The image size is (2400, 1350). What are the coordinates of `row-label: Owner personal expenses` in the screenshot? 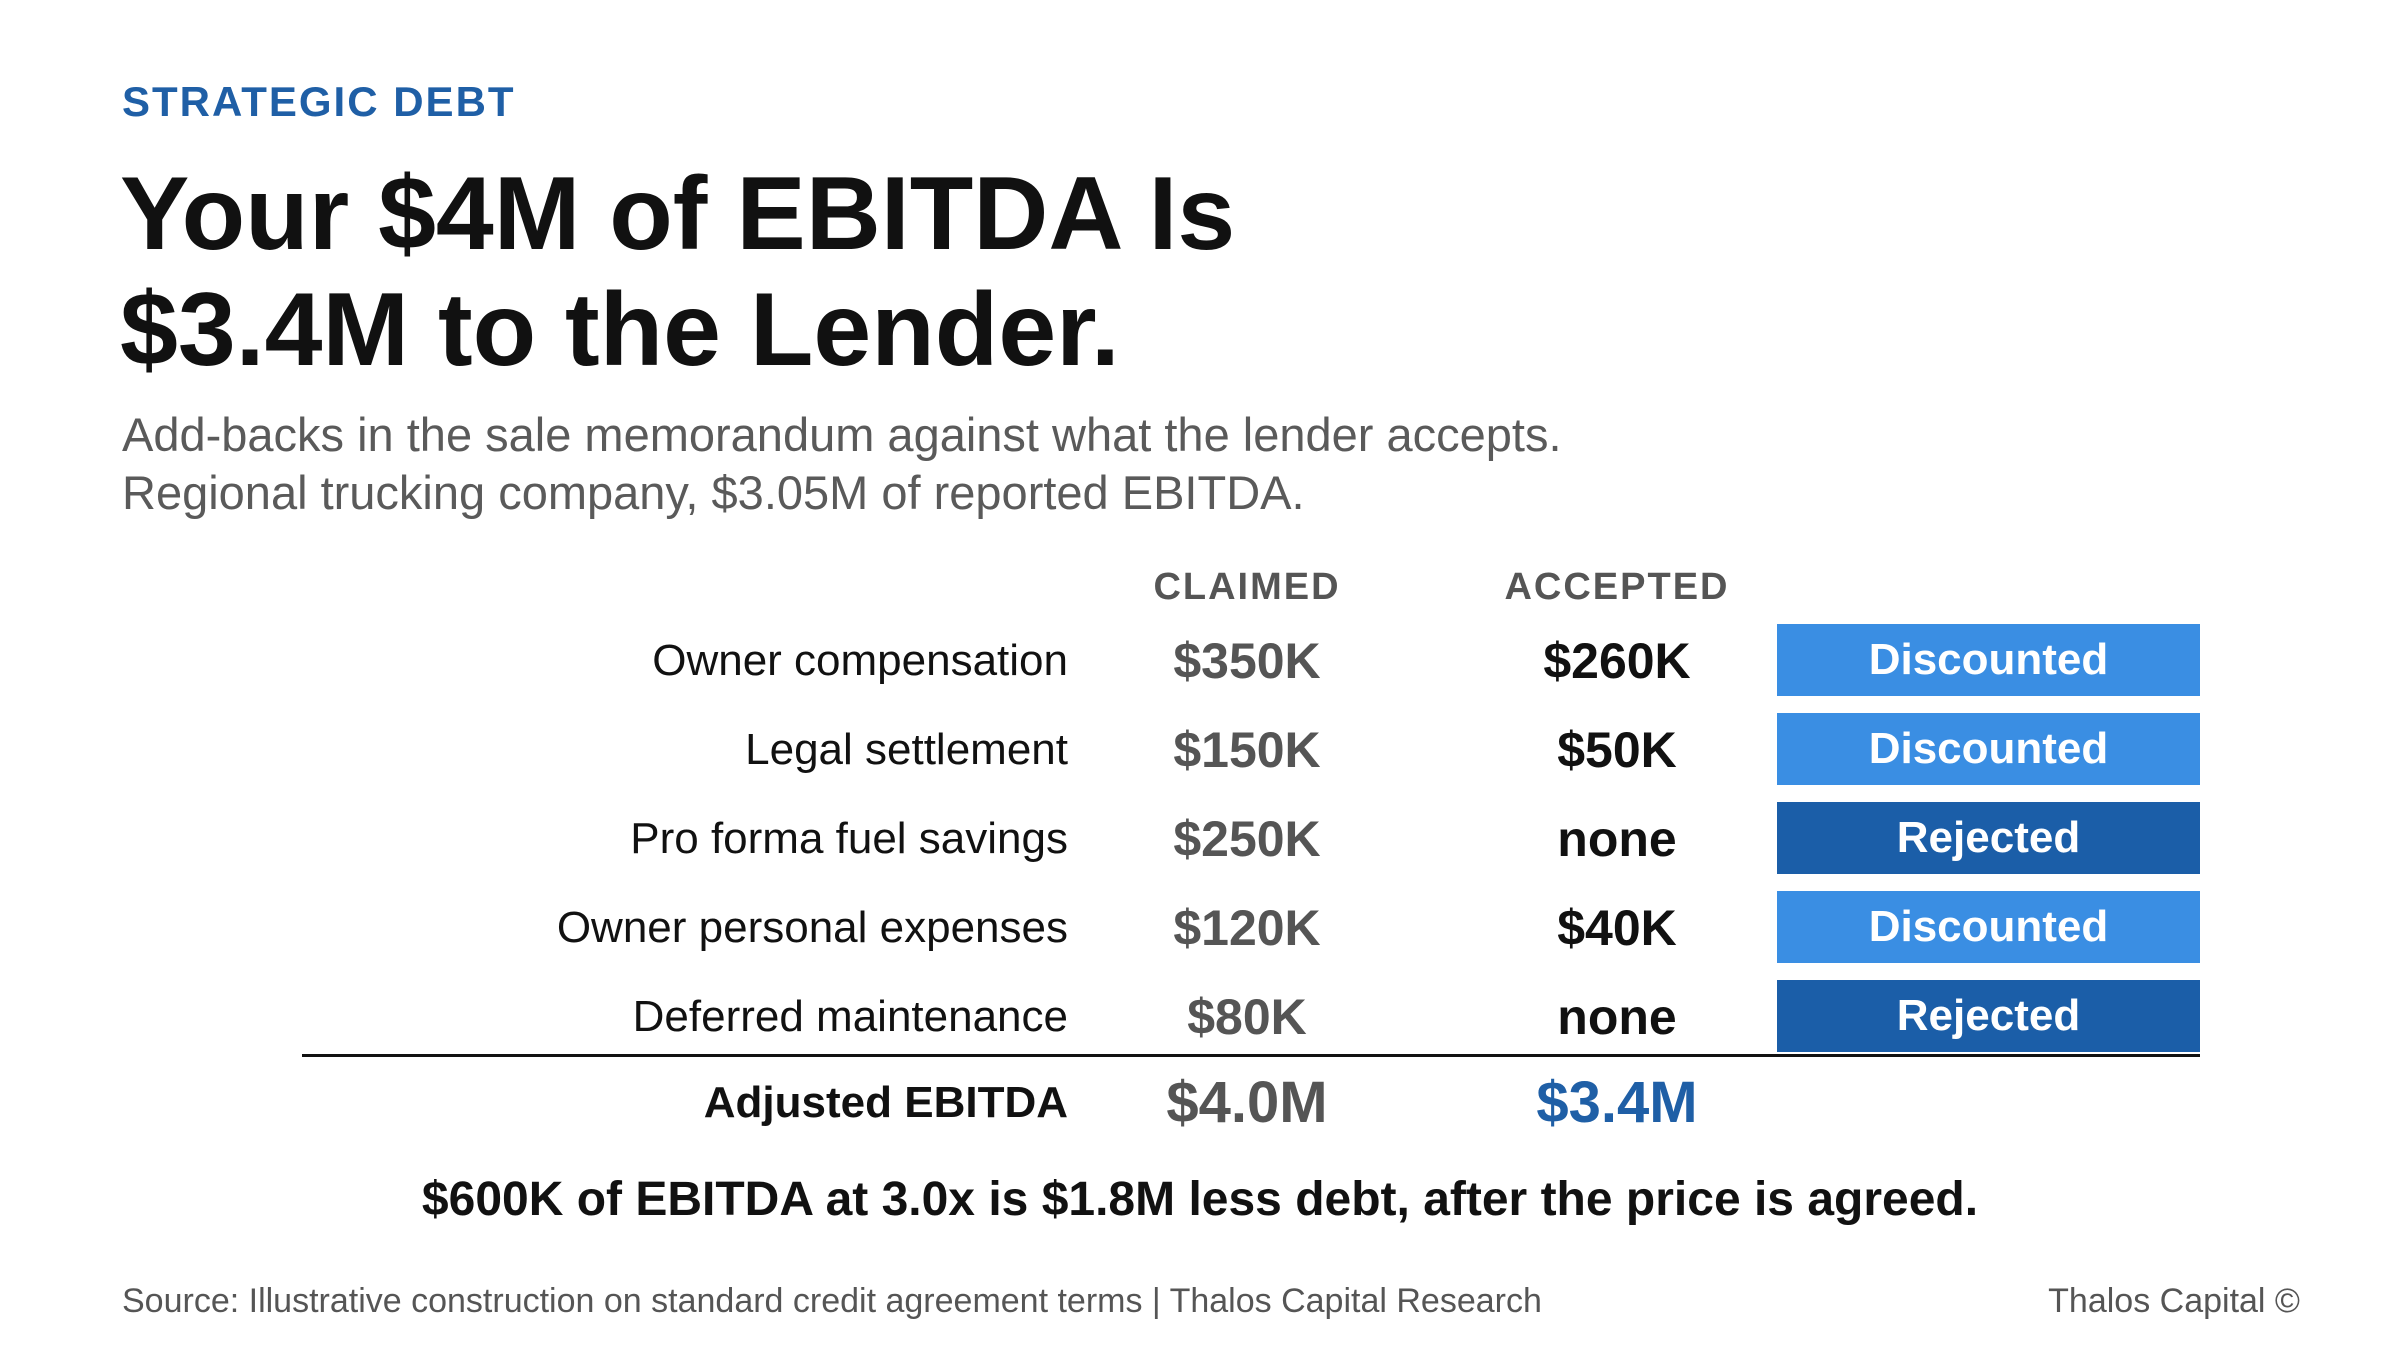 It's located at (812, 927).